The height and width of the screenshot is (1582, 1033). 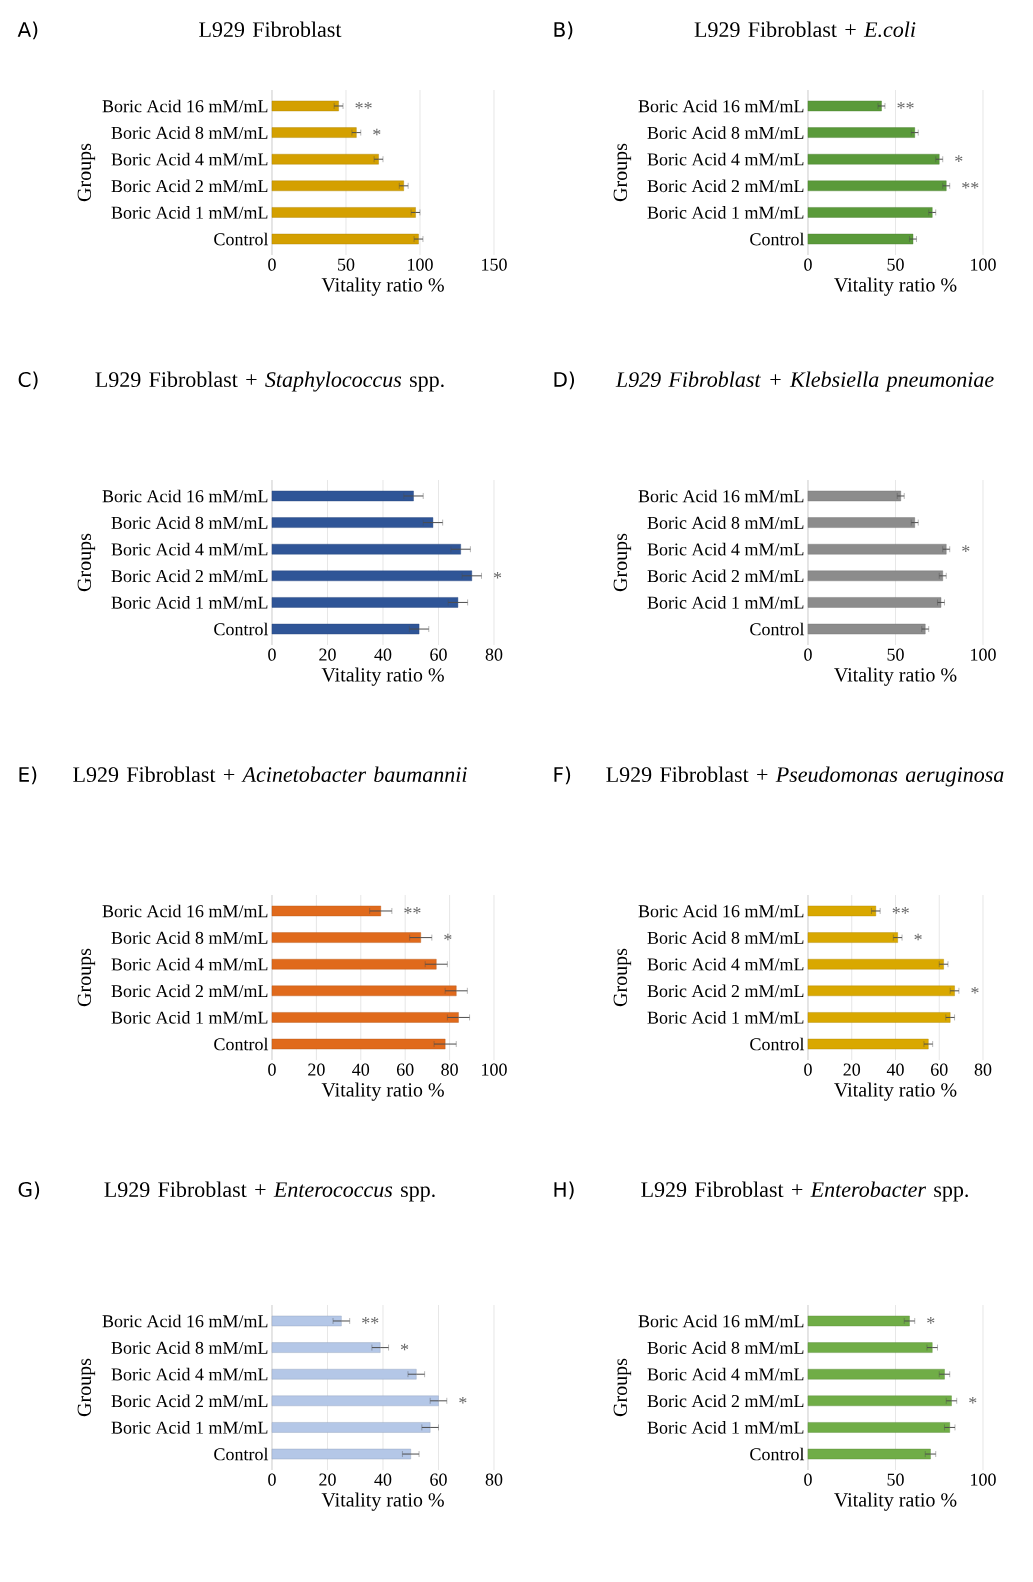 I want to click on x-tick-label: 40, so click(x=383, y=1479).